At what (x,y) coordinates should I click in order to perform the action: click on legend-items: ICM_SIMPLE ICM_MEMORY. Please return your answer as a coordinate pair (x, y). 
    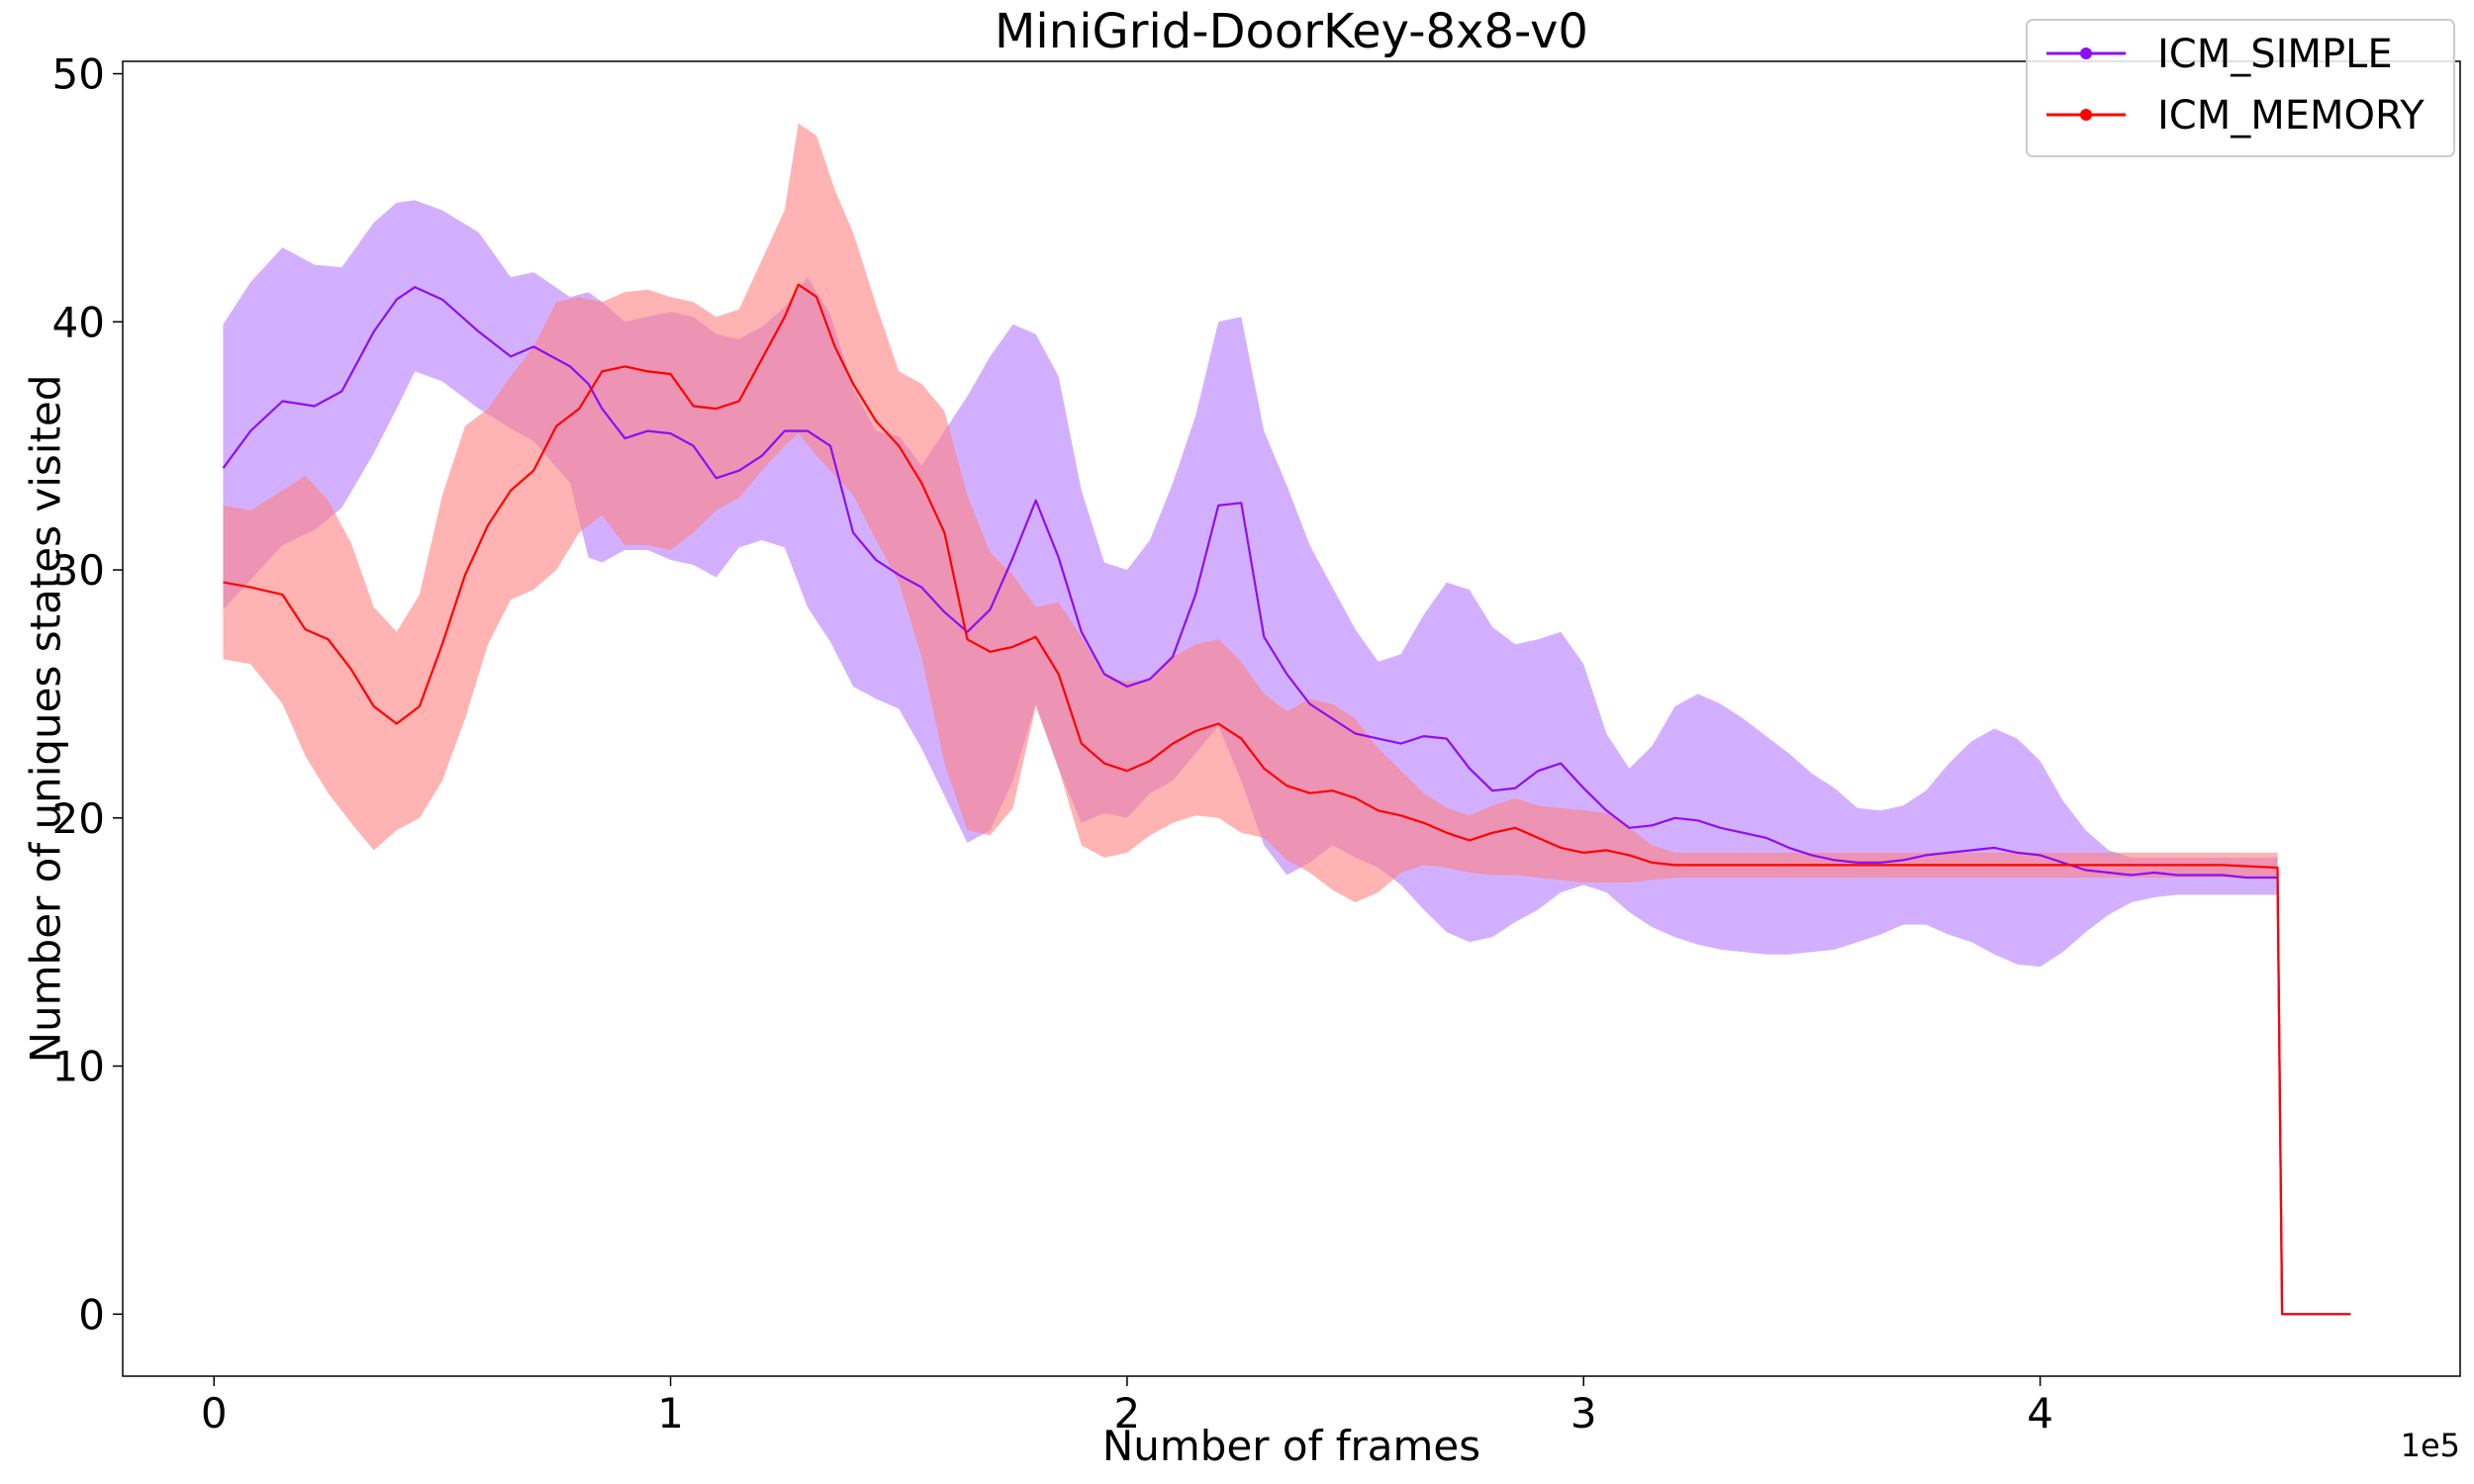
    Looking at the image, I should click on (2236, 85).